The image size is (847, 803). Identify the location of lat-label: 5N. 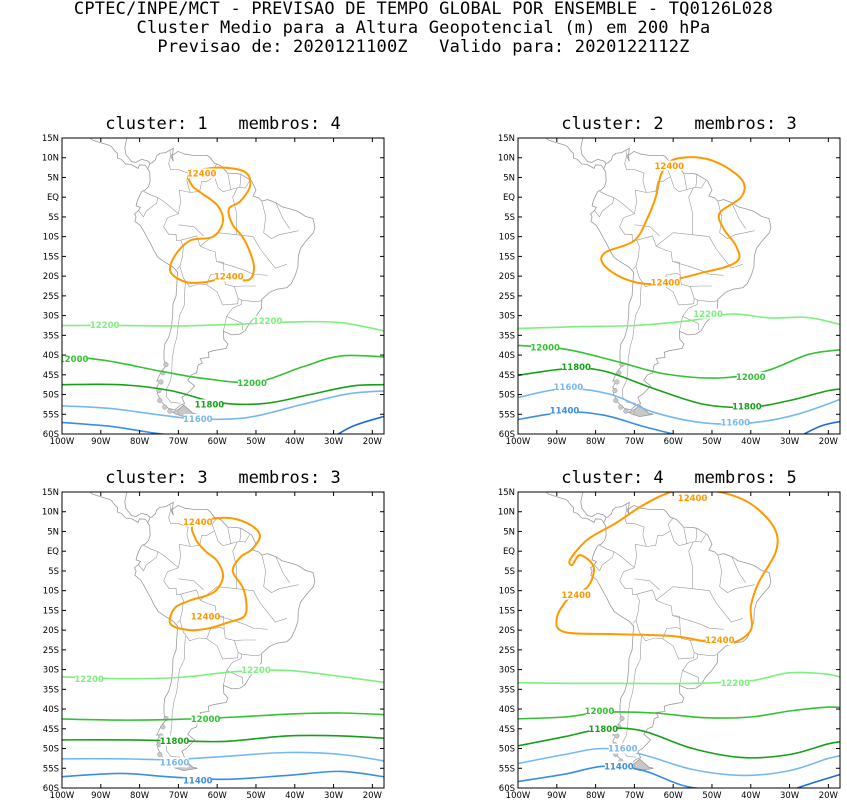
(509, 178).